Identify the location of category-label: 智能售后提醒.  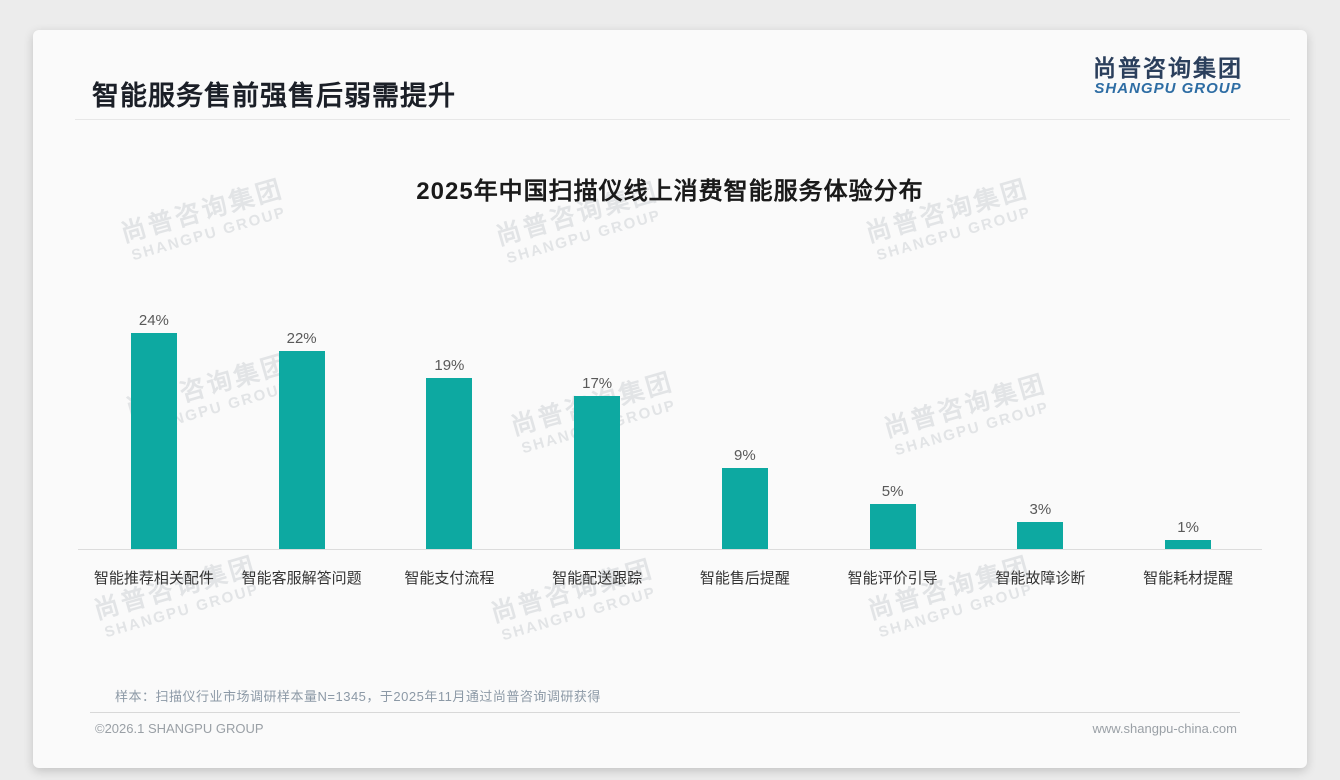
(744, 578).